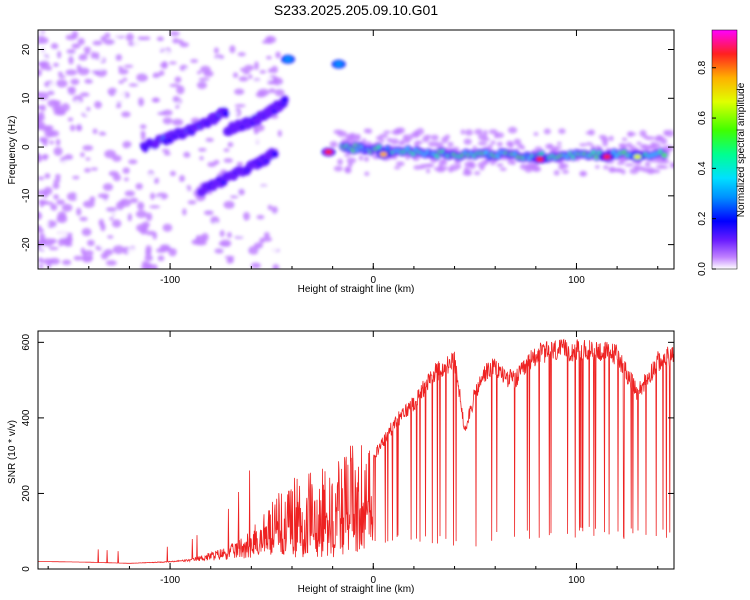 This screenshot has width=750, height=600. I want to click on colorbar-frame, so click(724, 149).